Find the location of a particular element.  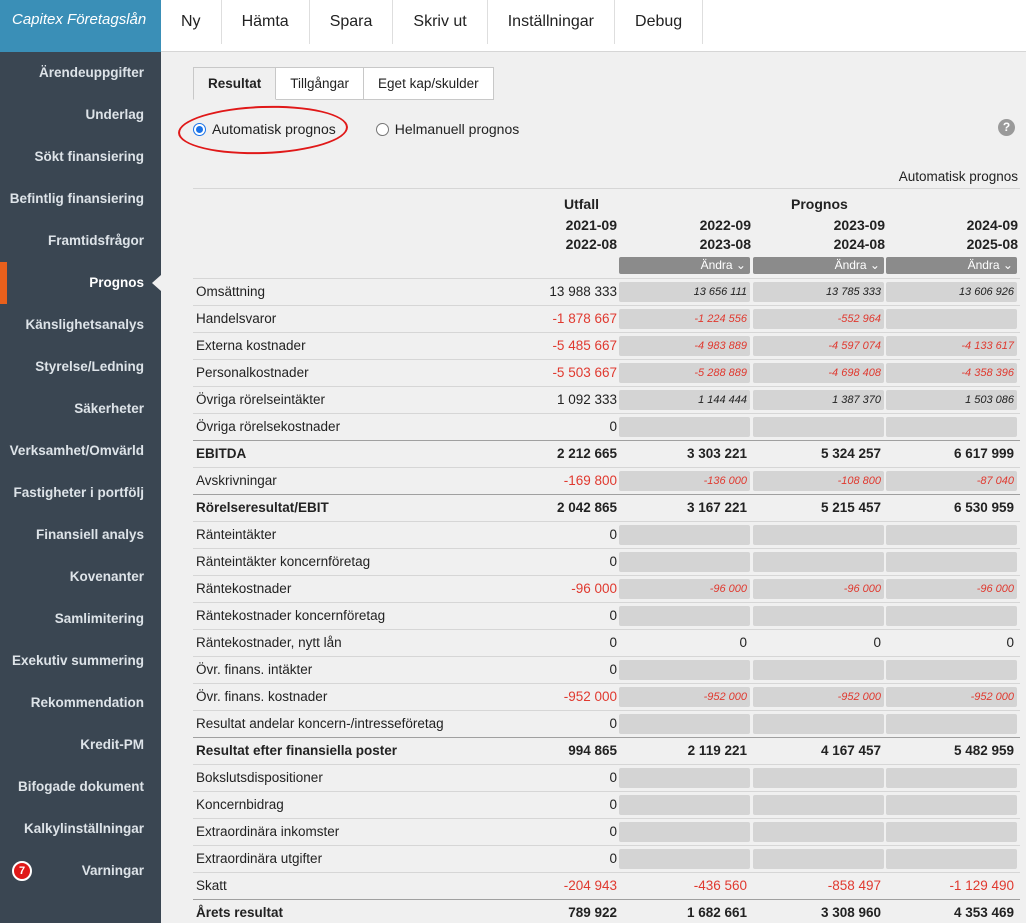

tab-eget-kap-skulder: Eget kap/skulder is located at coordinates (429, 83).